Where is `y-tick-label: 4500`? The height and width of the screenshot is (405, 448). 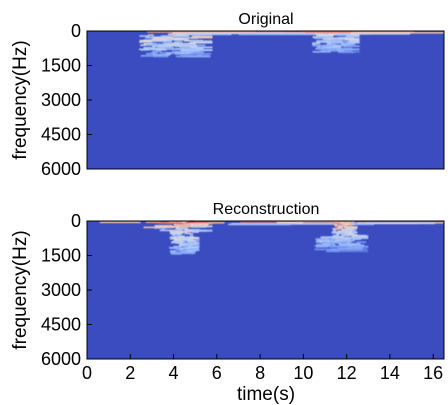 y-tick-label: 4500 is located at coordinates (61, 325).